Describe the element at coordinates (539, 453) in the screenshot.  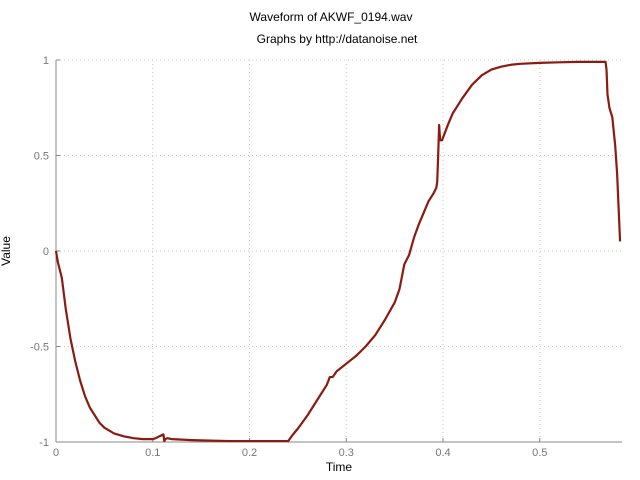
I see `x-tick-label: 0.5` at that location.